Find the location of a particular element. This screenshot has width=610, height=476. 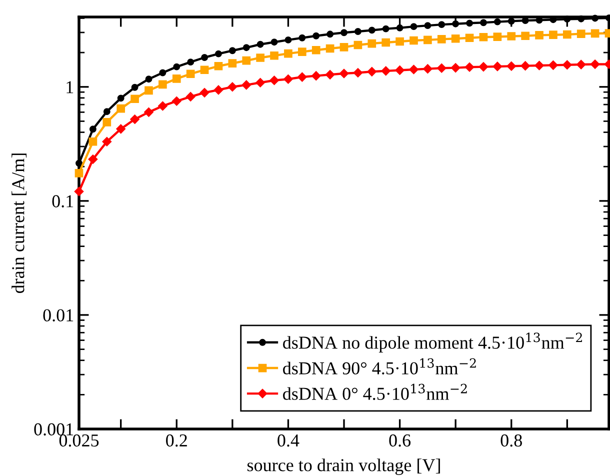

y-tick-label: 0.01 is located at coordinates (58, 315).